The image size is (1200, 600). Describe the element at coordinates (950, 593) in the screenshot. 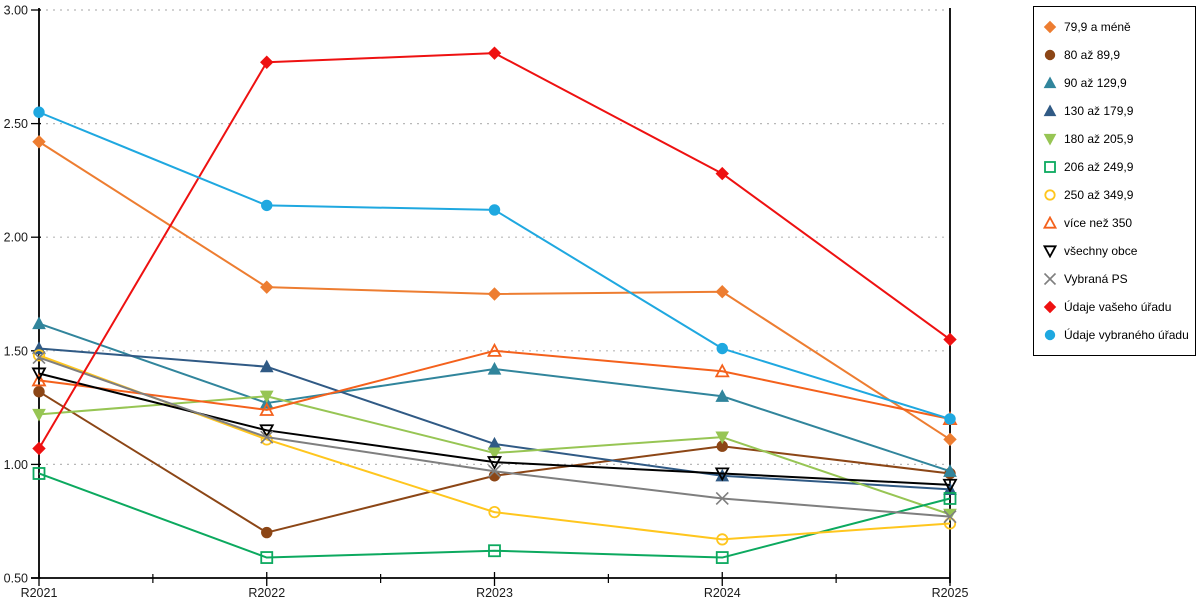

I see `x-axis-label: R2025` at that location.